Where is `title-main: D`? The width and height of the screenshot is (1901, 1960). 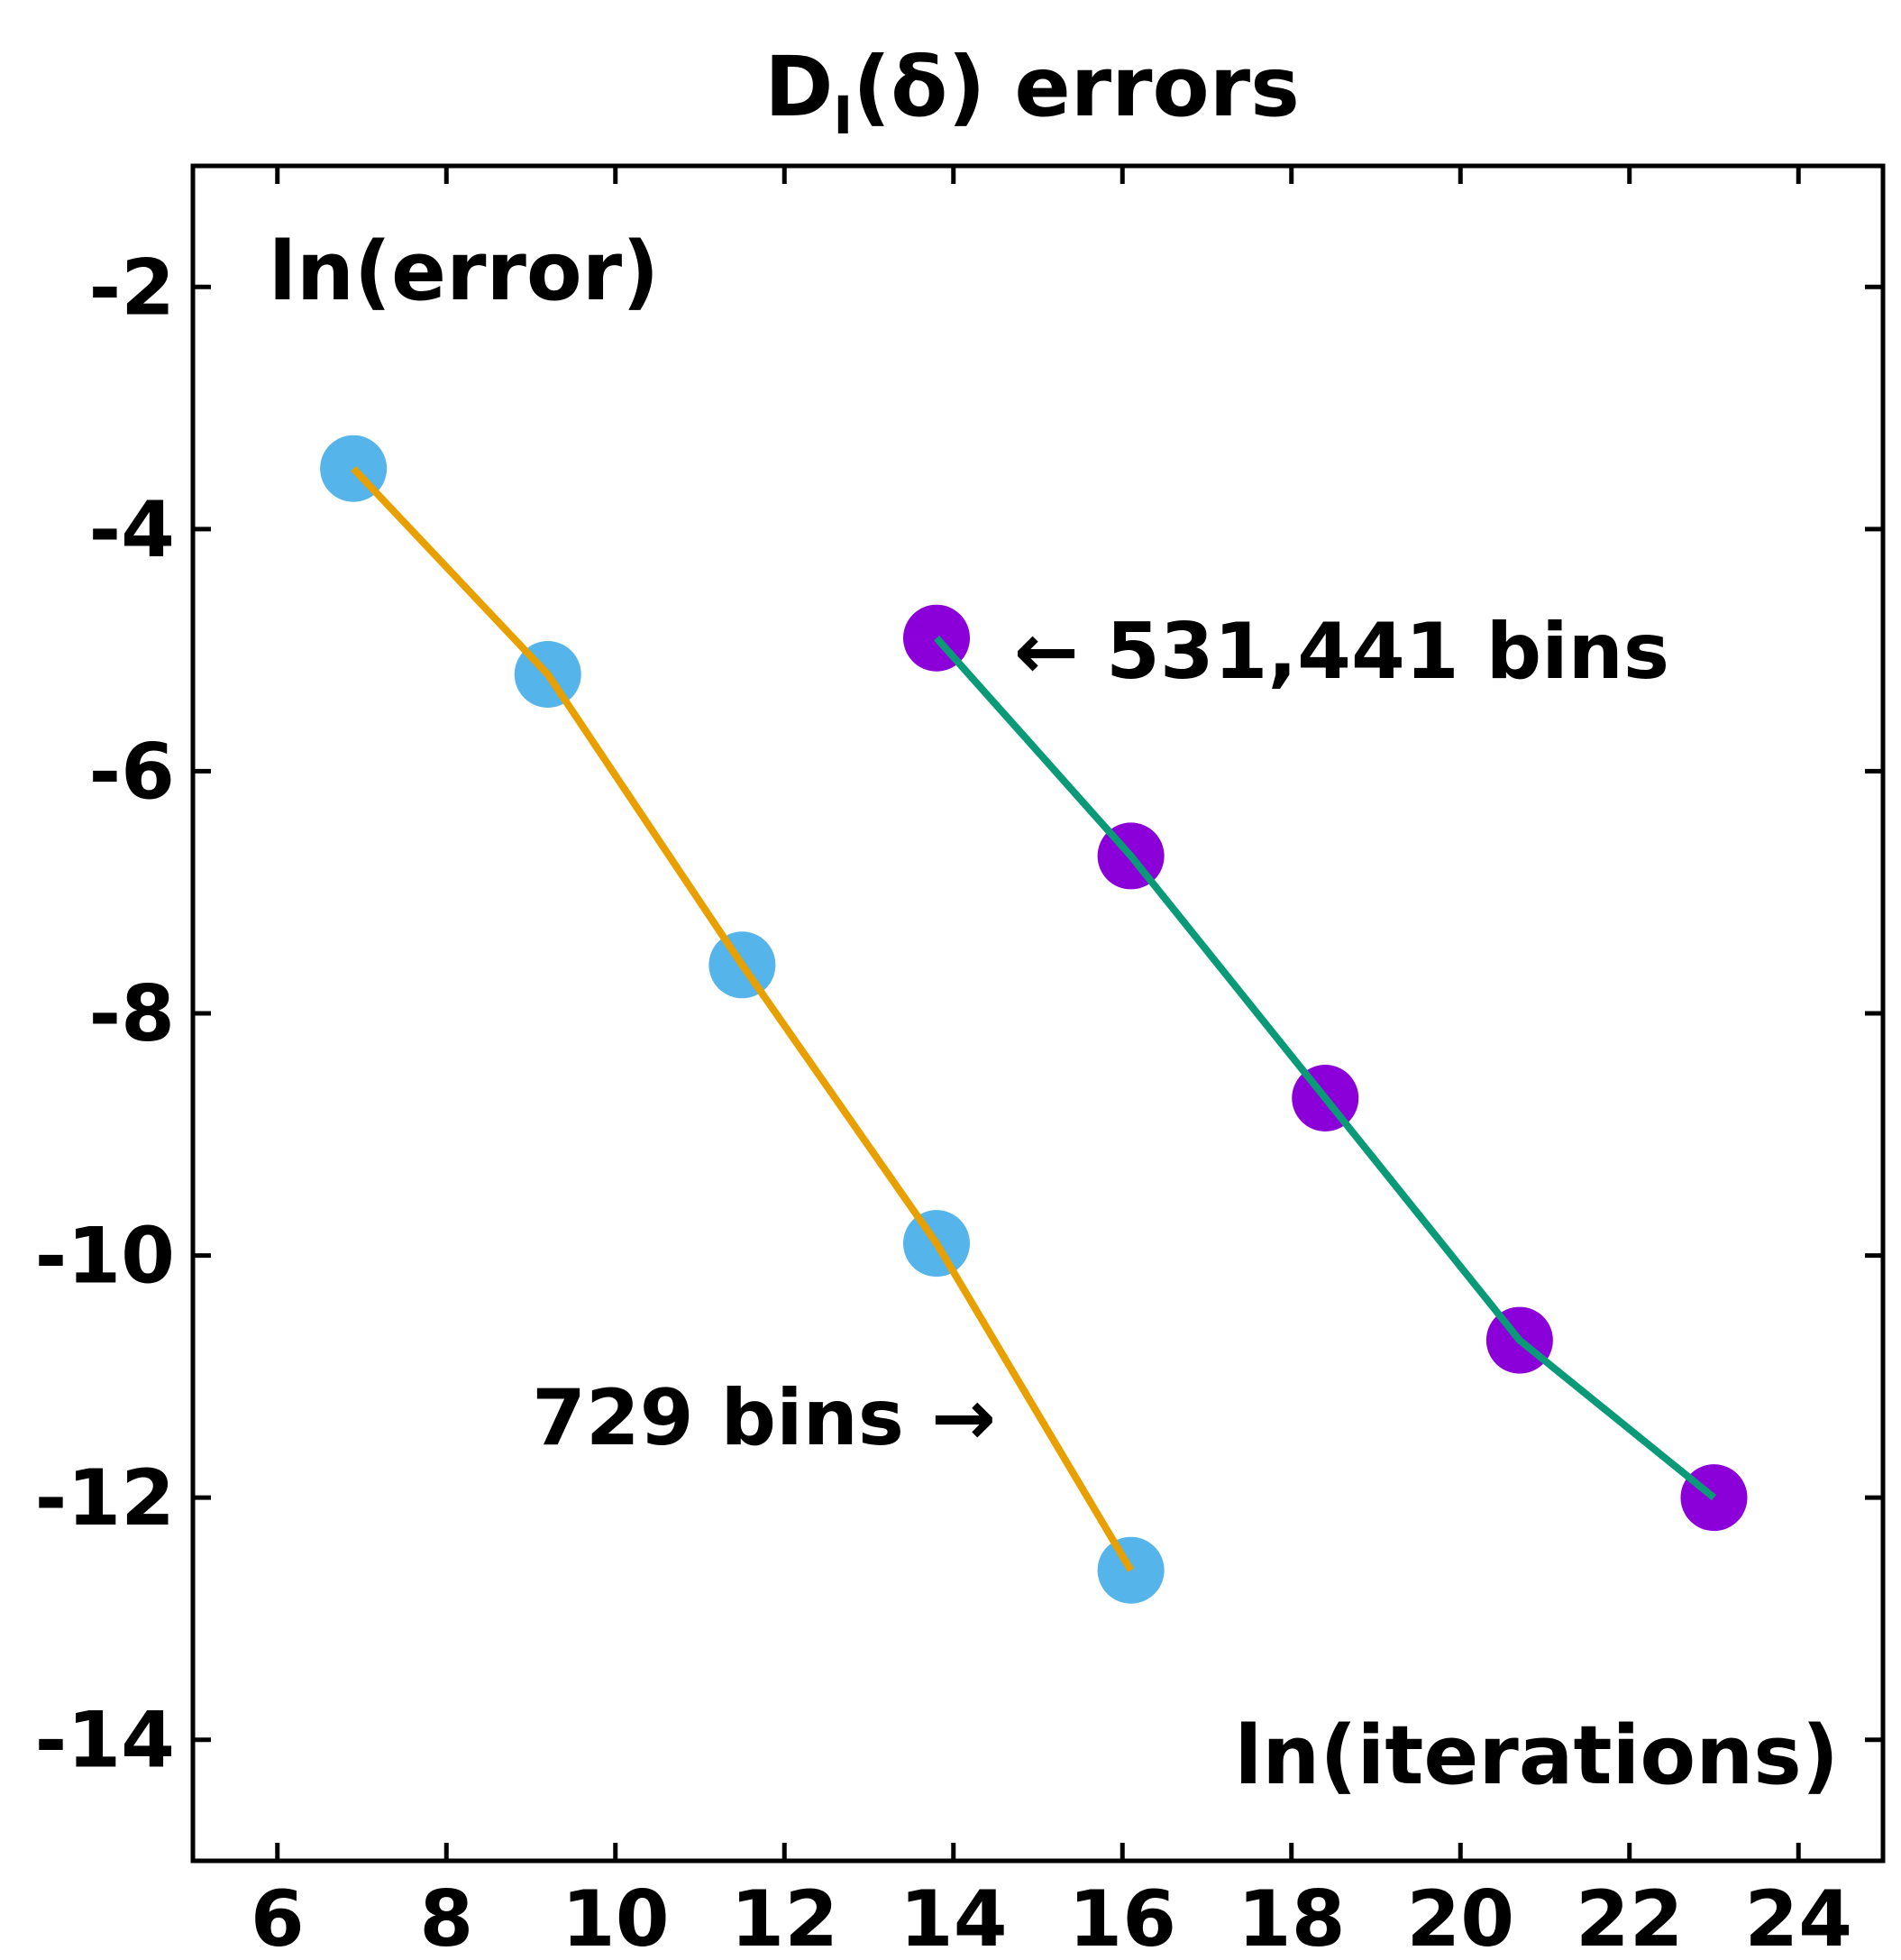
title-main: D is located at coordinates (798, 87).